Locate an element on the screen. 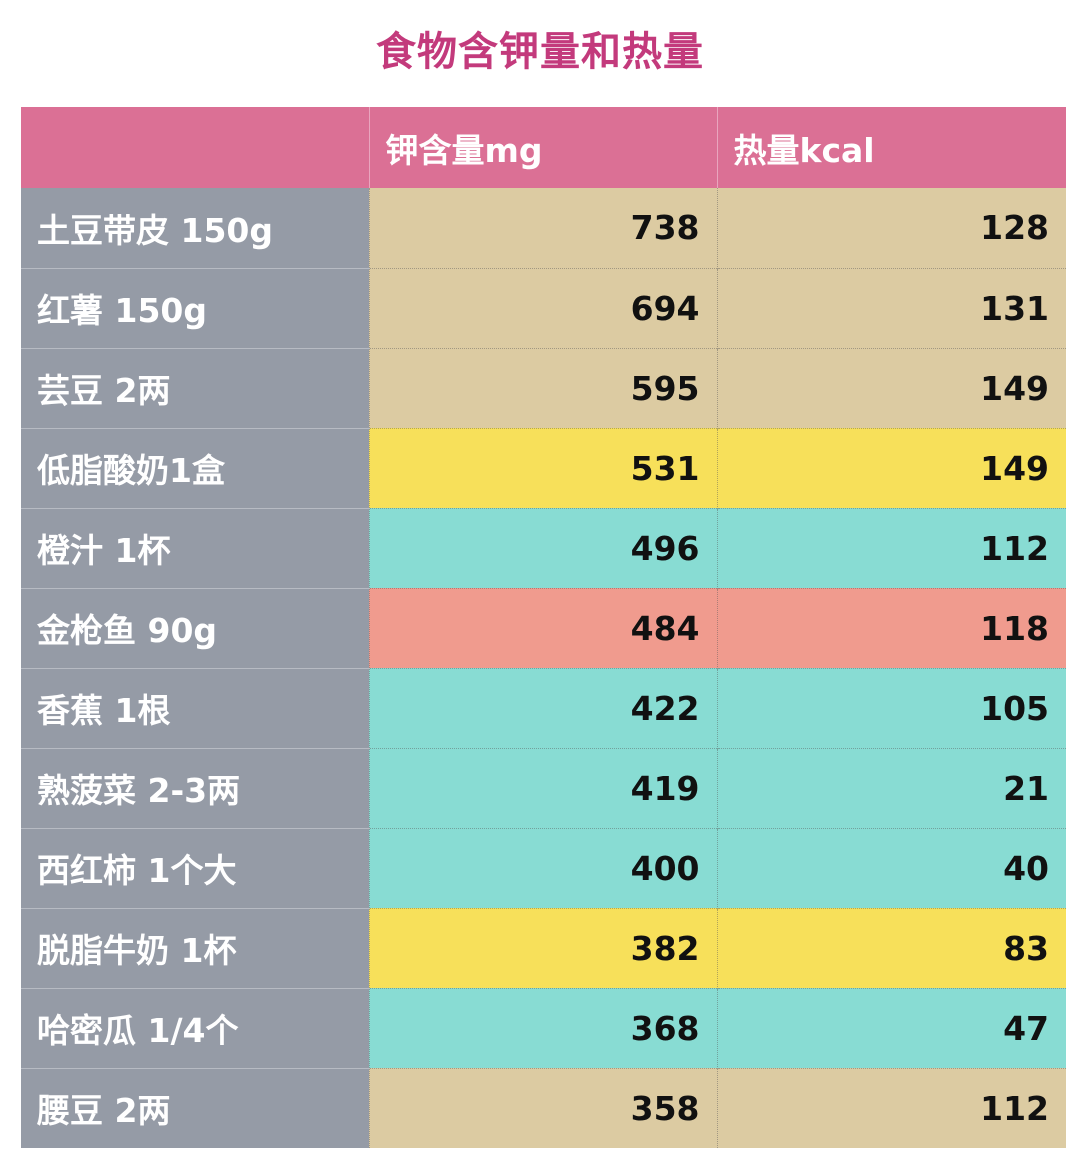 Image resolution: width=1080 pixels, height=1161 pixels. kcal-cell: 47 is located at coordinates (891, 1027).